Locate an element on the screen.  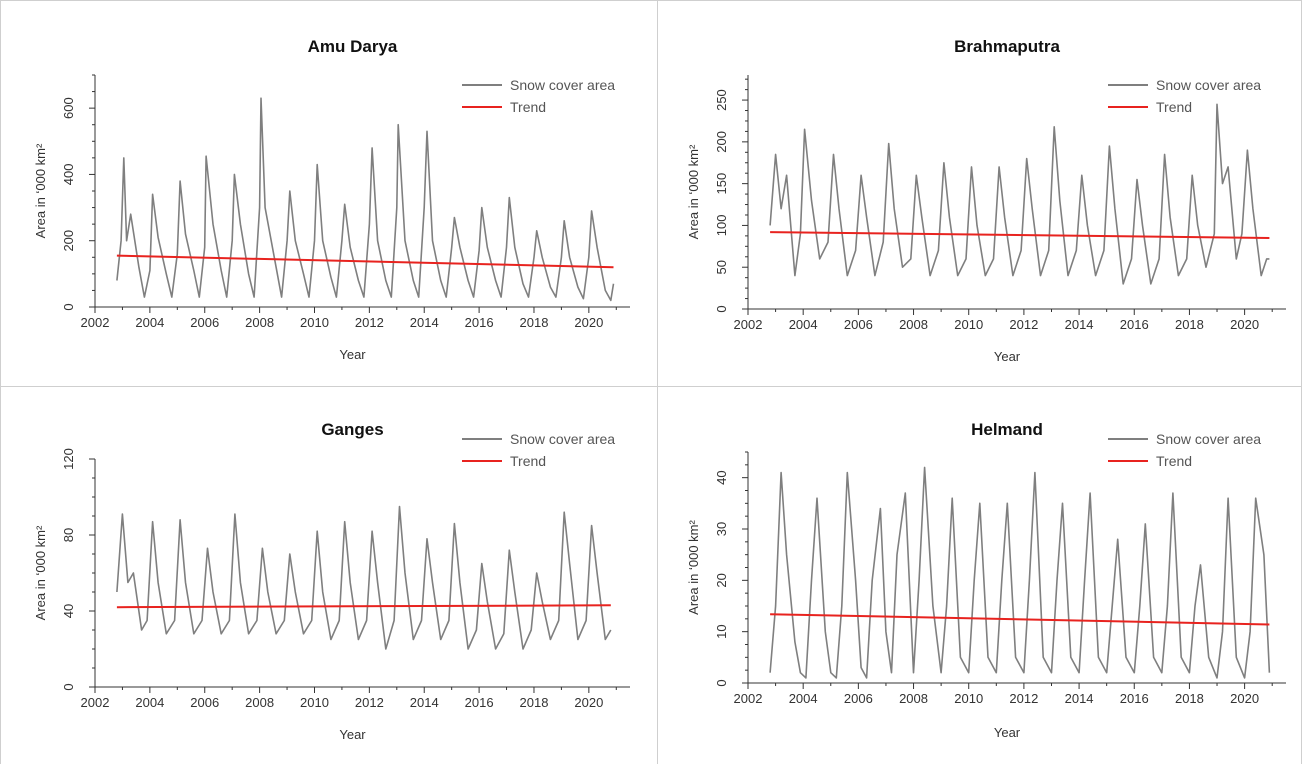
outer-left-border is located at coordinates (0, 382).